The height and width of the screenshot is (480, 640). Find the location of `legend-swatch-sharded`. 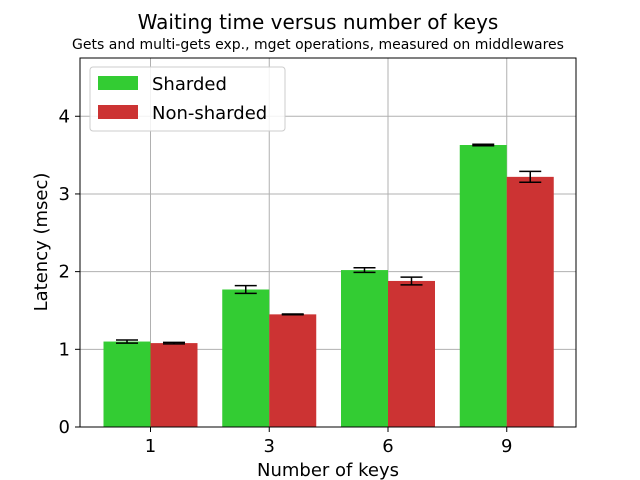

legend-swatch-sharded is located at coordinates (118, 83).